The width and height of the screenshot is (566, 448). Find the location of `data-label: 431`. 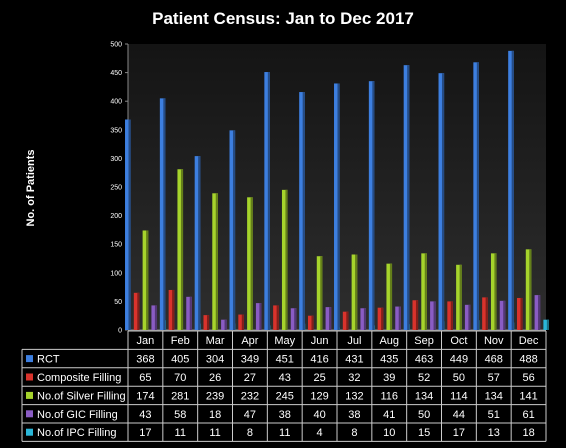

data-label: 431 is located at coordinates (354, 360).